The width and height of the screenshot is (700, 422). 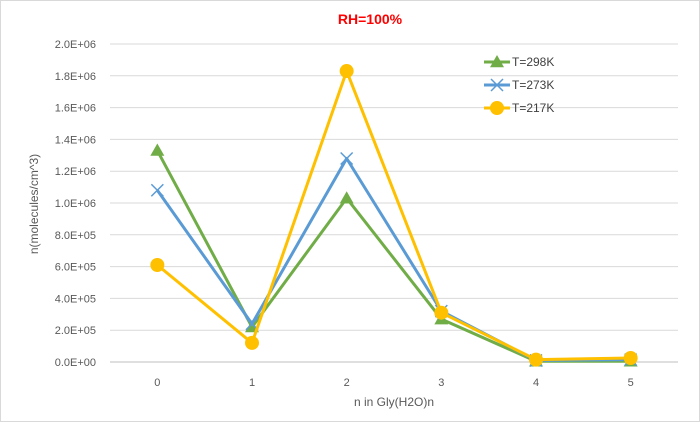 What do you see at coordinates (533, 108) in the screenshot?
I see `legend-label: T=217K` at bounding box center [533, 108].